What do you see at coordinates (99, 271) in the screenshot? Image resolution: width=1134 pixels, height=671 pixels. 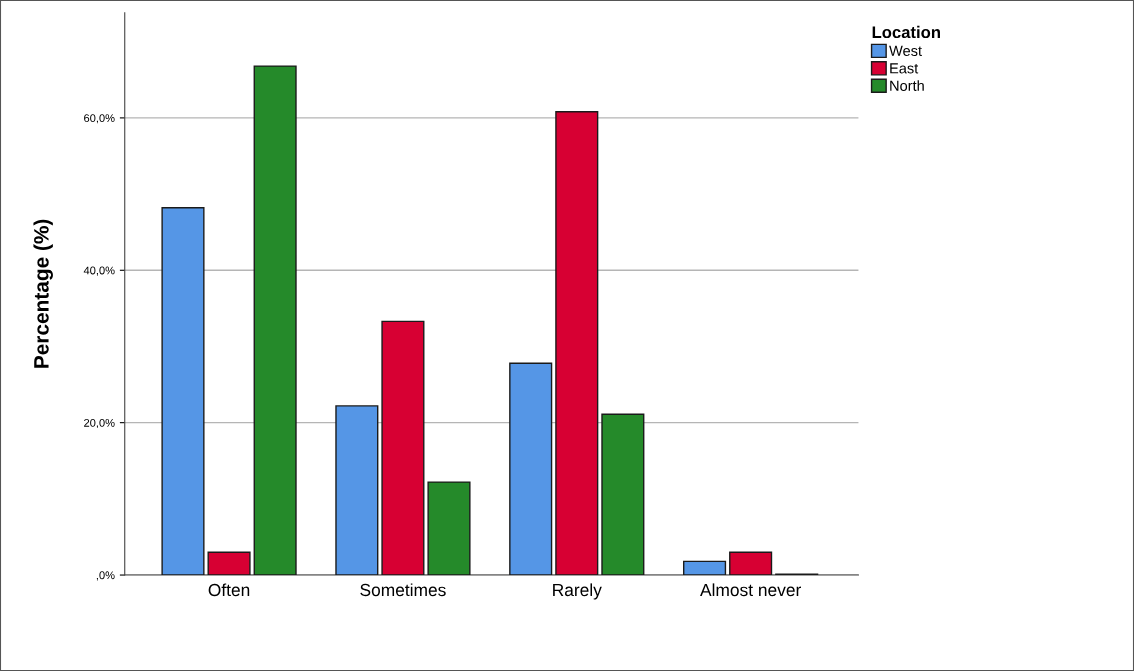 I see `y-tick-label: 40,0%` at bounding box center [99, 271].